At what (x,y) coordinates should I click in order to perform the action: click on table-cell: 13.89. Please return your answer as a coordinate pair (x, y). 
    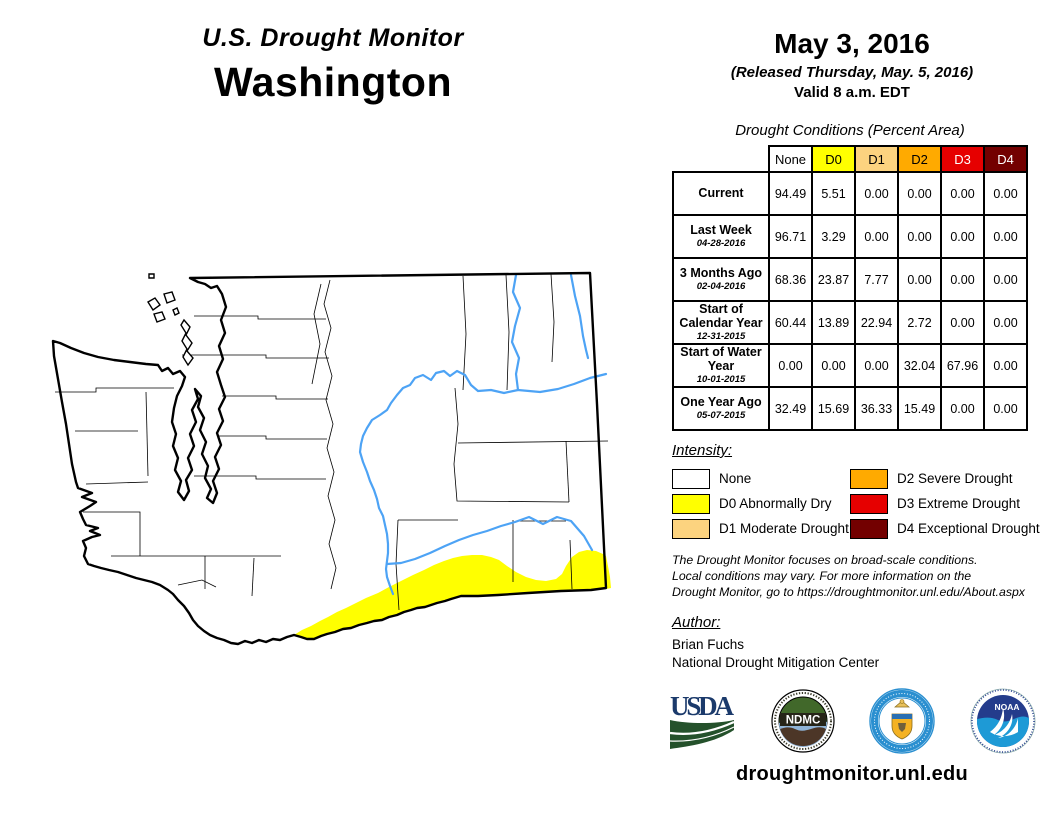
    Looking at the image, I should click on (833, 322).